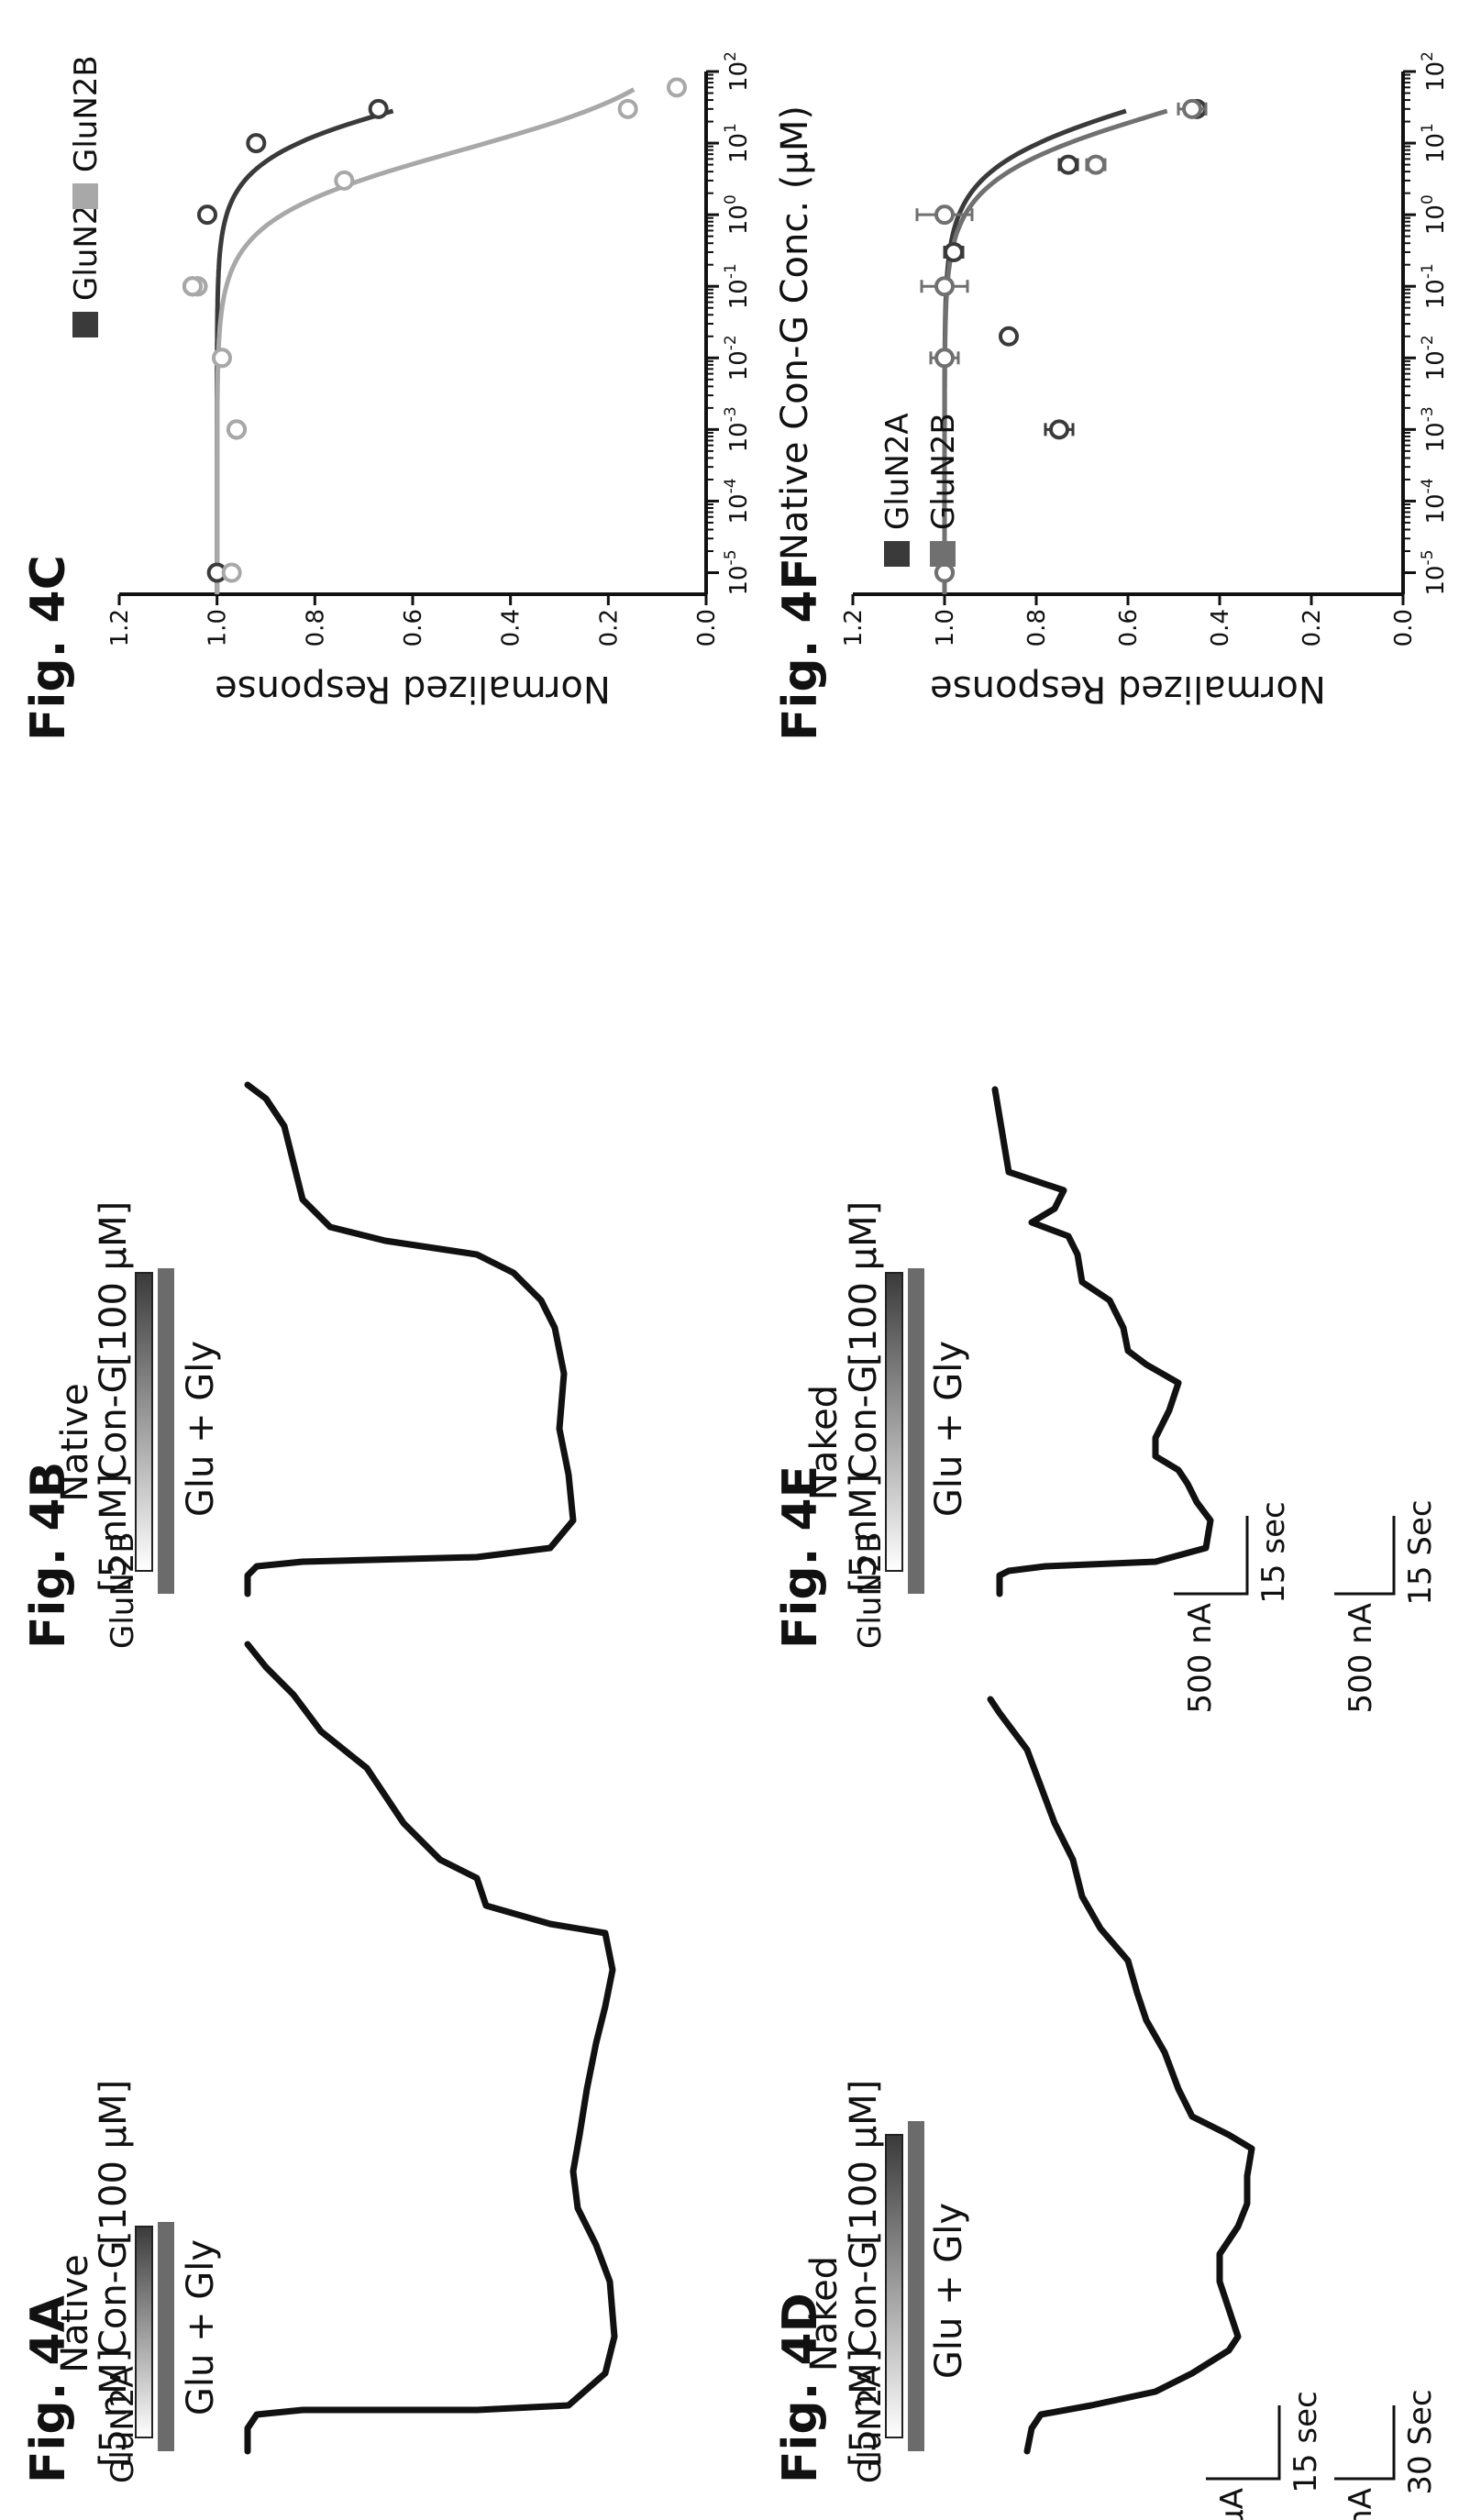  Describe the element at coordinates (949, 2291) in the screenshot. I see `panel-d-agonist: Glu + Gly` at that location.